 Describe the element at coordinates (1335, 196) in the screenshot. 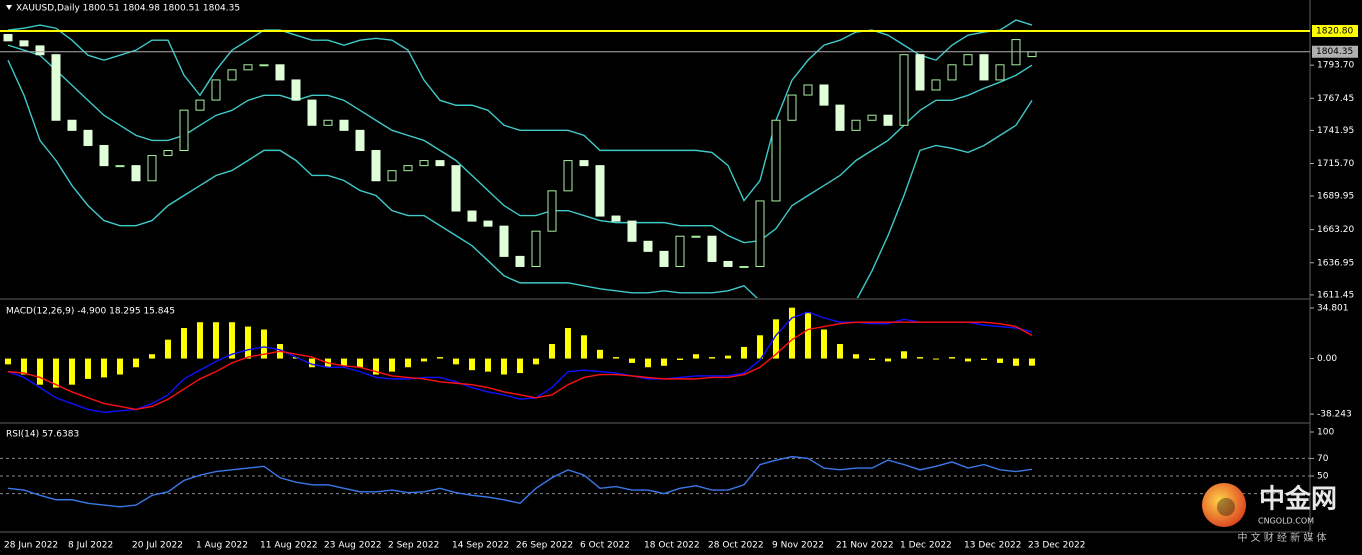

I see `y-tick-label: 1689.95` at that location.